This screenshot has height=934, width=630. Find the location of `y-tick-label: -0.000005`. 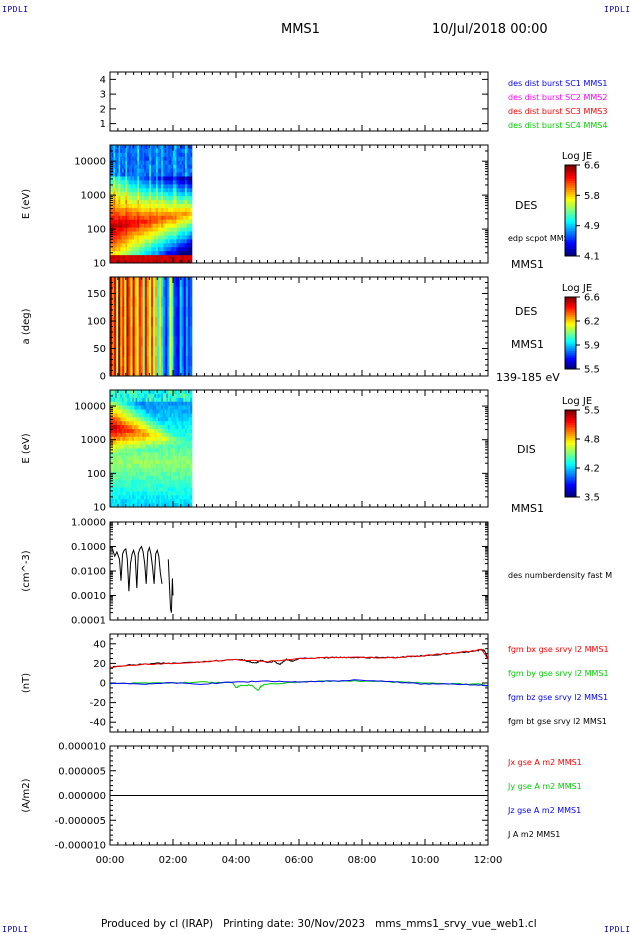

y-tick-label: -0.000005 is located at coordinates (80, 821).